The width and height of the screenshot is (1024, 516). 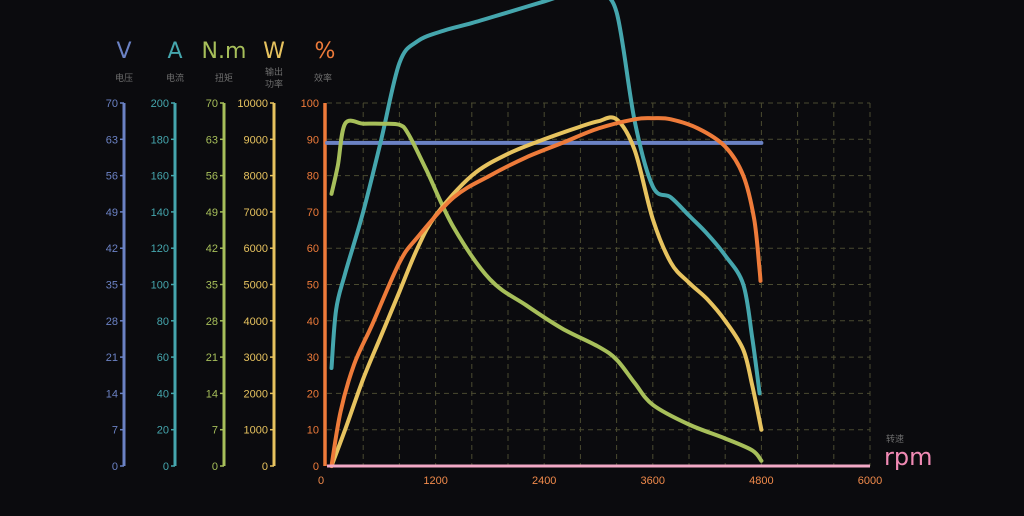 What do you see at coordinates (870, 481) in the screenshot?
I see `x-tick-label: 6000` at bounding box center [870, 481].